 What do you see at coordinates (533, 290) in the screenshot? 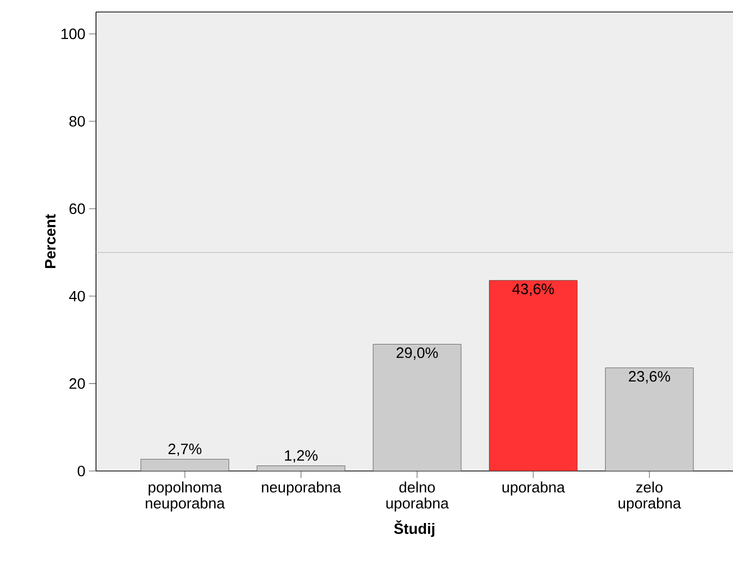
I see `data-label: 43,6%` at bounding box center [533, 290].